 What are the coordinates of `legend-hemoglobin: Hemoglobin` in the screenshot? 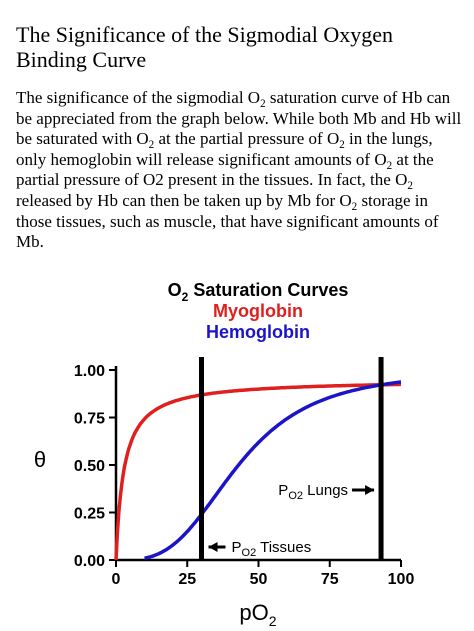 It's located at (258, 332).